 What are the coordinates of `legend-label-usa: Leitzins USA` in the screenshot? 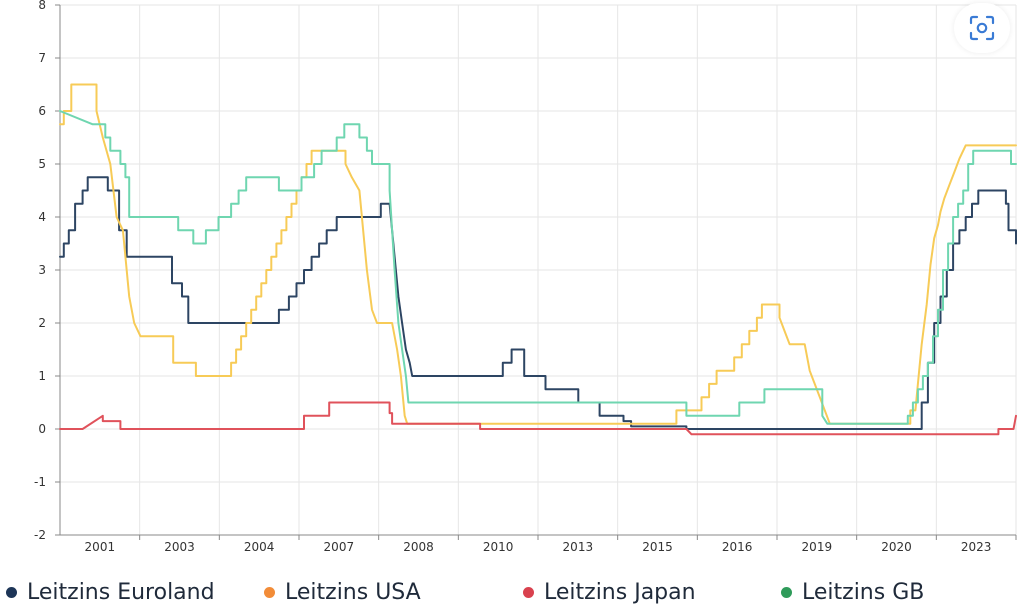 It's located at (353, 592).